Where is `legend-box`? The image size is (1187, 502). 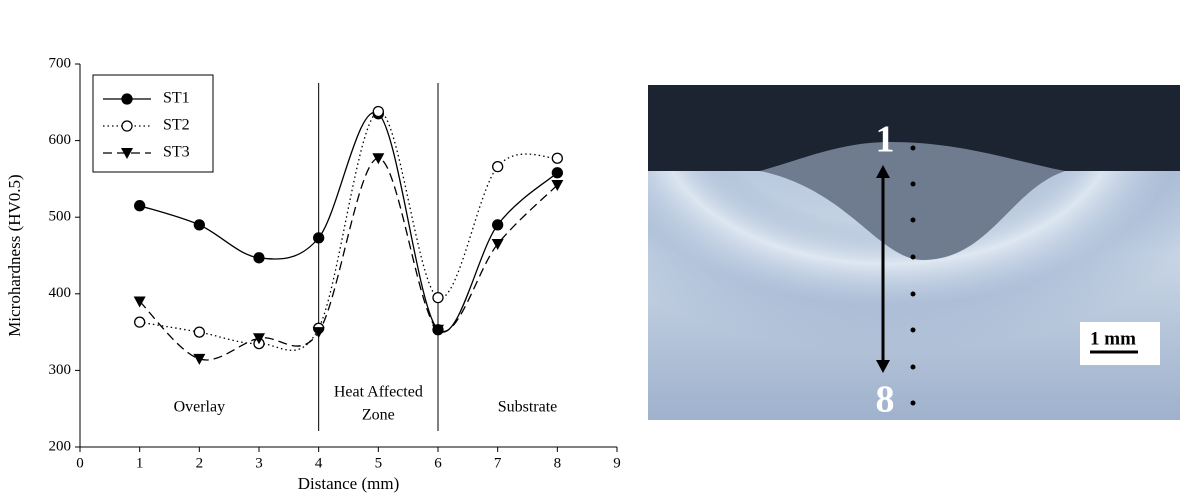
legend-box is located at coordinates (153, 123).